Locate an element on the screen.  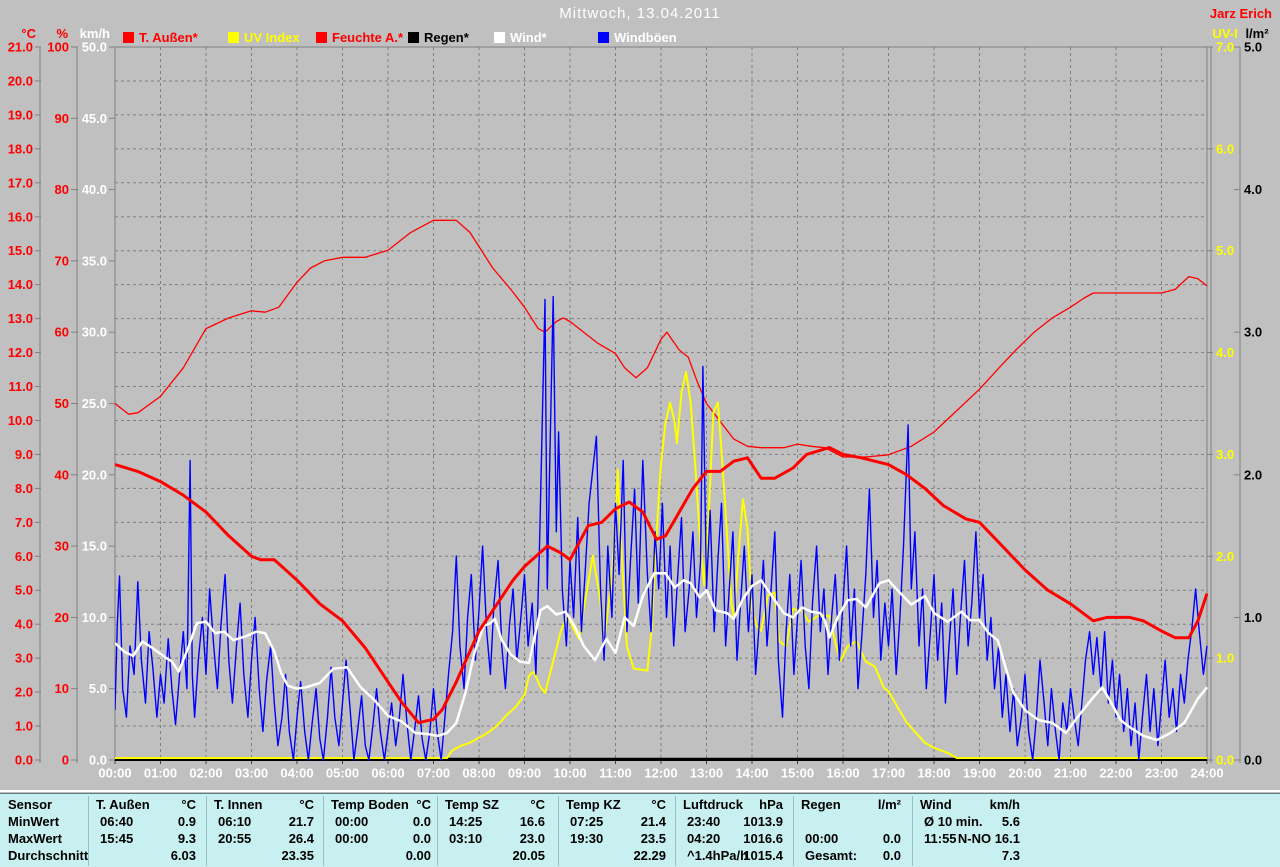
legend-item-uv-index: UV Index is located at coordinates (264, 37).